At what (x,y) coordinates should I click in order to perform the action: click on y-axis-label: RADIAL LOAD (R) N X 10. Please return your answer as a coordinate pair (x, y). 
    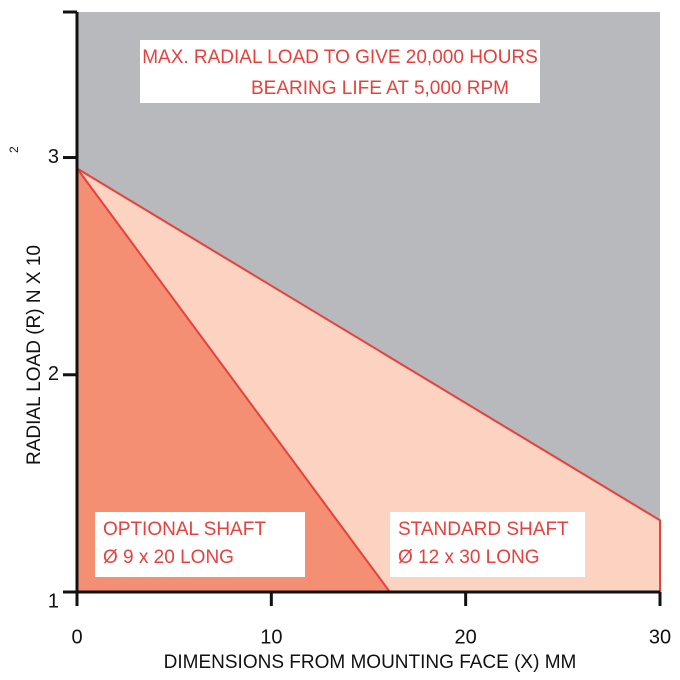
    Looking at the image, I should click on (34, 355).